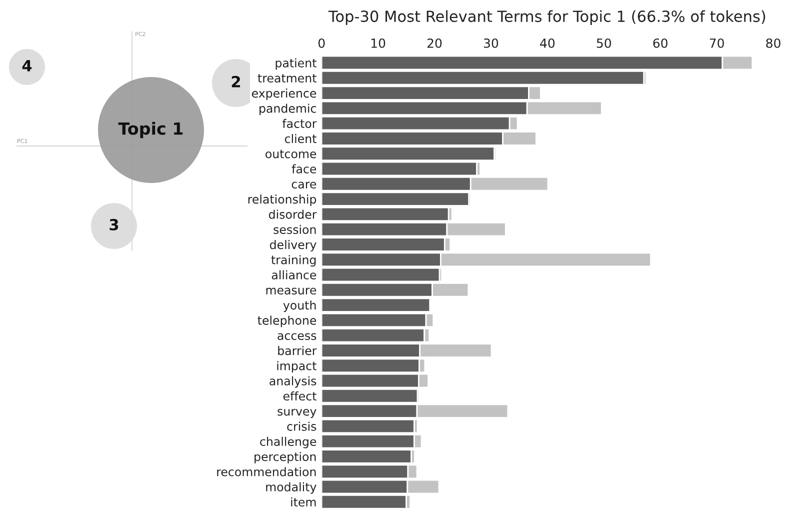 The image size is (808, 511). I want to click on y-tick-label: modality, so click(291, 488).